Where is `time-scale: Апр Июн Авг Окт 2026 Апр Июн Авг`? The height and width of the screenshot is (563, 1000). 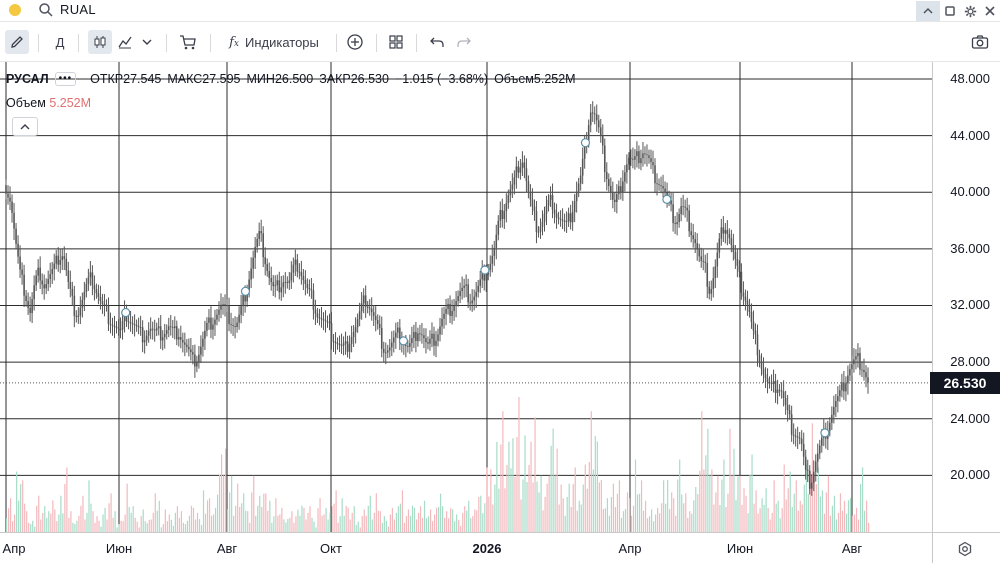
time-scale: Апр Июн Авг Окт 2026 Апр Июн Авг is located at coordinates (466, 547).